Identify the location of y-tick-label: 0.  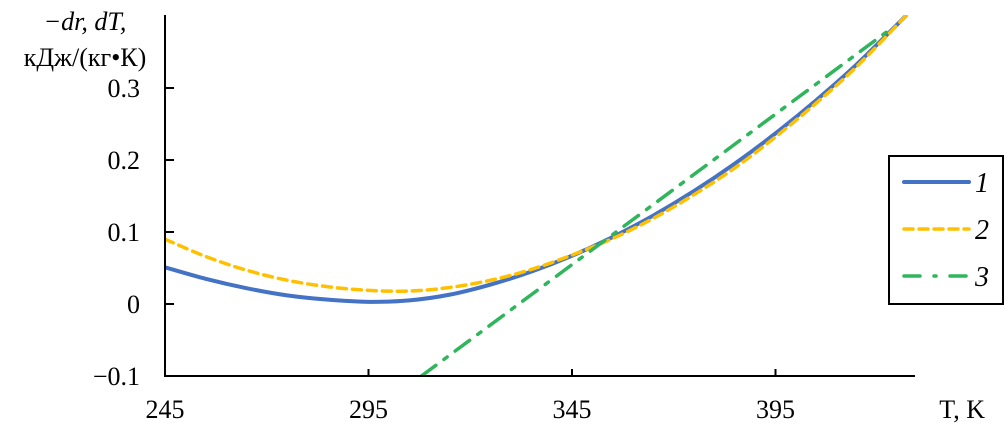
(133, 304).